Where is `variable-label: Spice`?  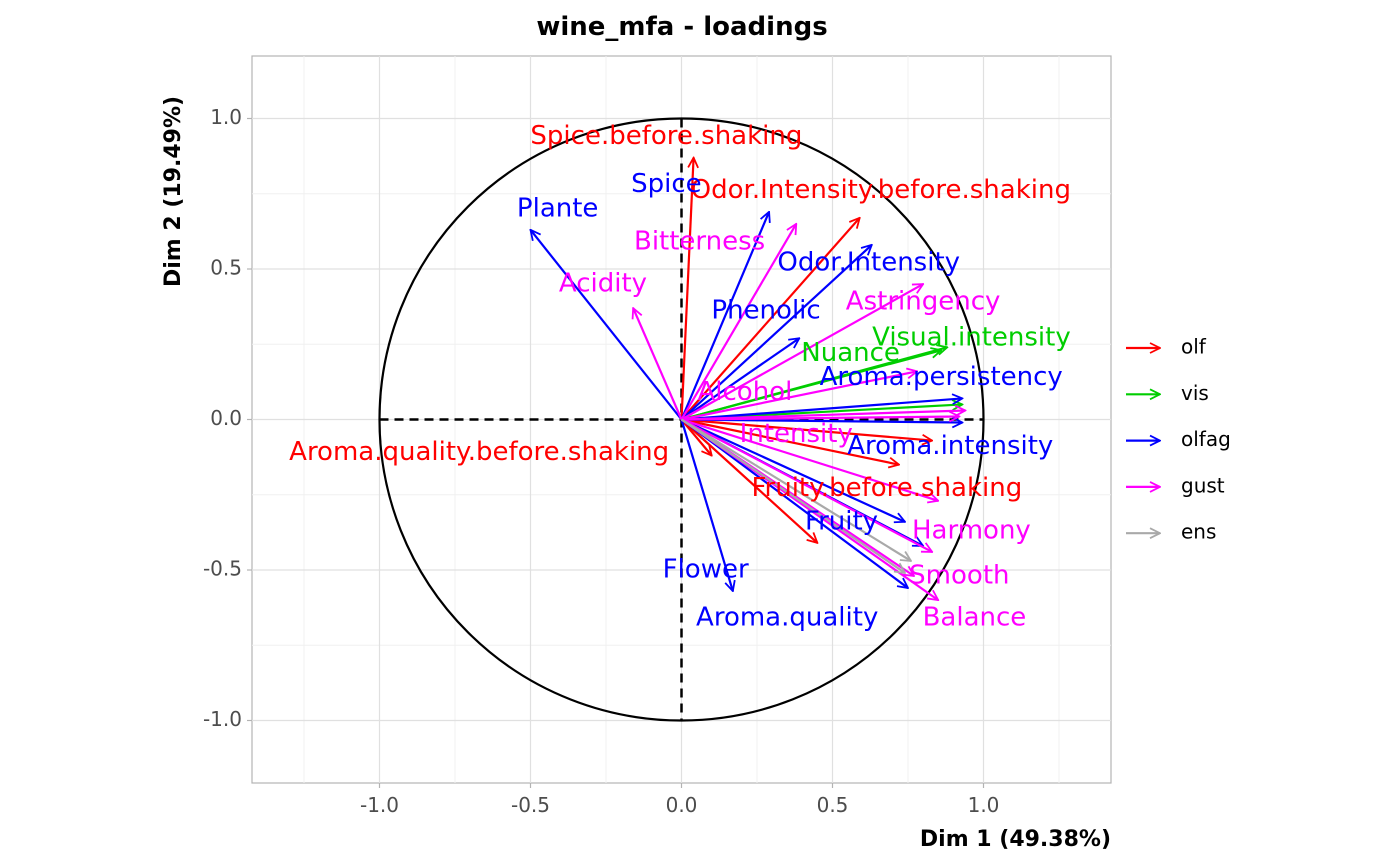
variable-label: Spice is located at coordinates (666, 184).